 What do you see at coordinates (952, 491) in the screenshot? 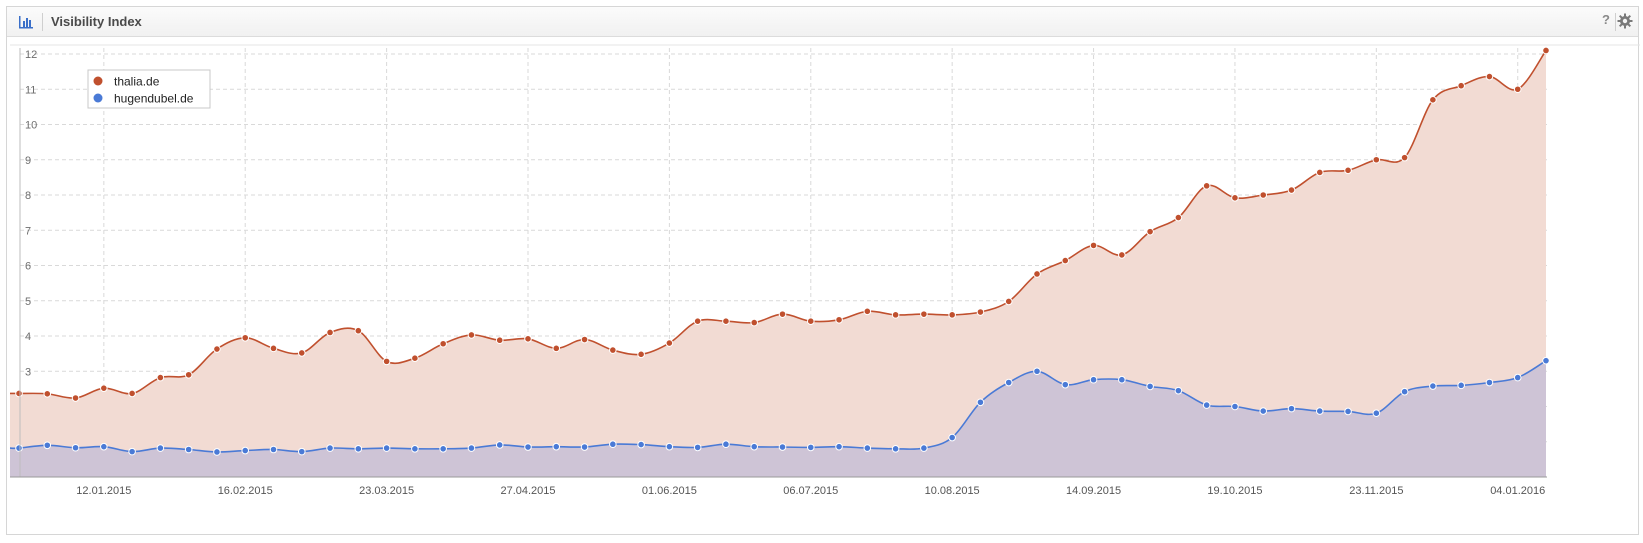
I see `x-tick-label: 10.08.2015` at bounding box center [952, 491].